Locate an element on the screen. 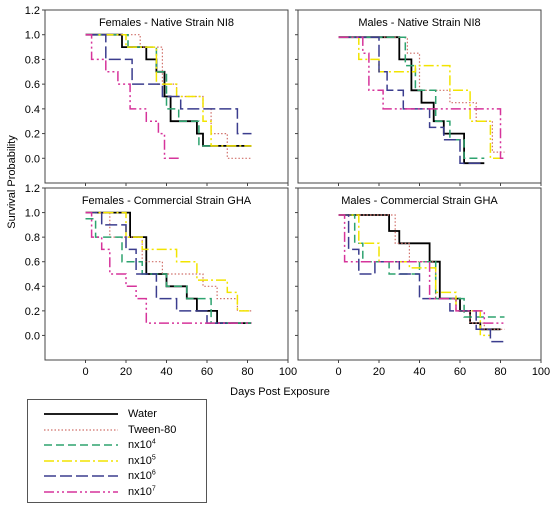 Image resolution: width=550 pixels, height=508 pixels. legend-label: nx106 is located at coordinates (142, 476).